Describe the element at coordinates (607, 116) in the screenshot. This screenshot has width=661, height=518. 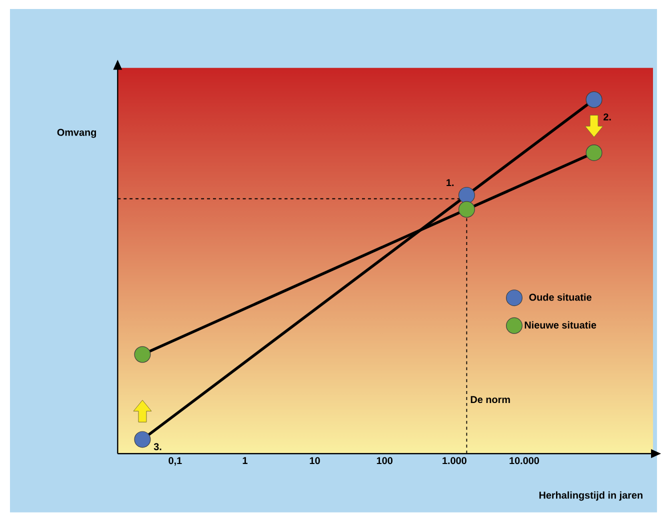
I see `annotation: 2.` at that location.